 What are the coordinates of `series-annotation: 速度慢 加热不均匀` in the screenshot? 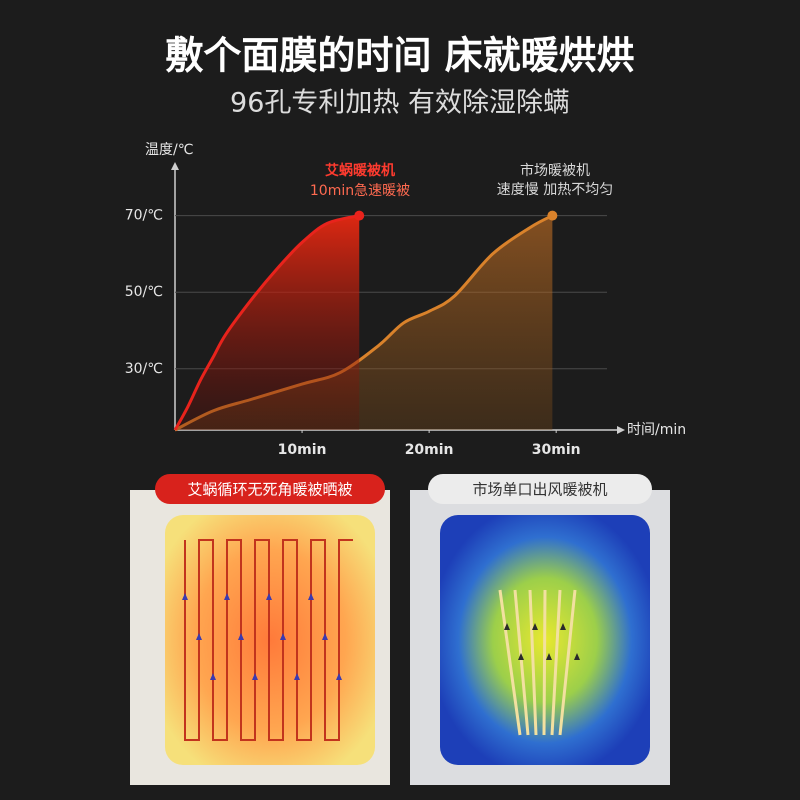 It's located at (555, 189).